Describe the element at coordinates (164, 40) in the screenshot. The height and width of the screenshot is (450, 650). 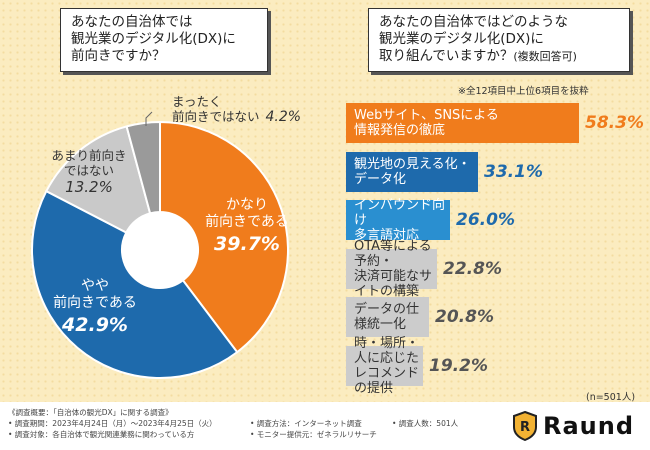
I see `left-question-box: あなたの自治体では 観光業のデジタル化(DX)に 前向きですか？` at that location.